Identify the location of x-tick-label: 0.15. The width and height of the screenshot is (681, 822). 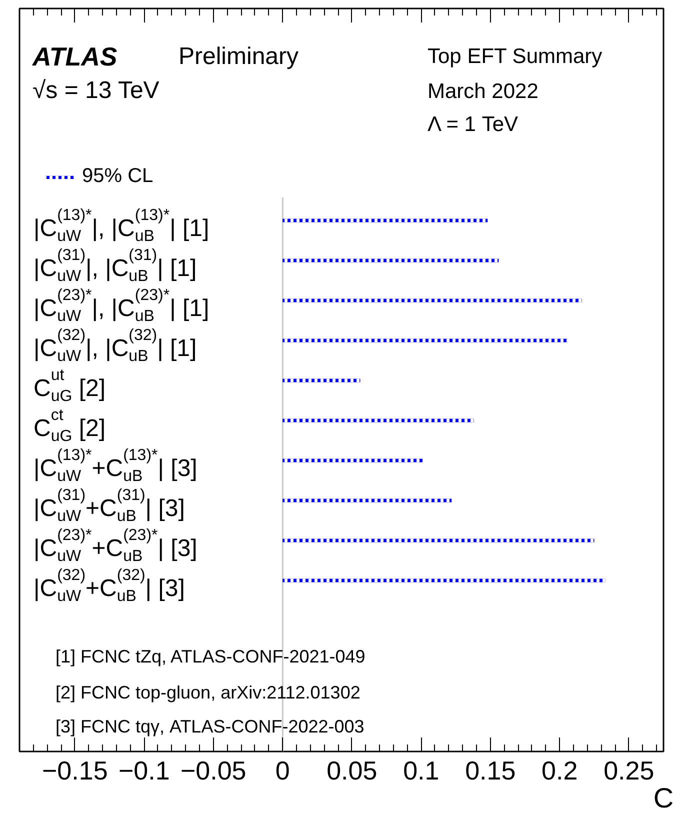
(490, 771).